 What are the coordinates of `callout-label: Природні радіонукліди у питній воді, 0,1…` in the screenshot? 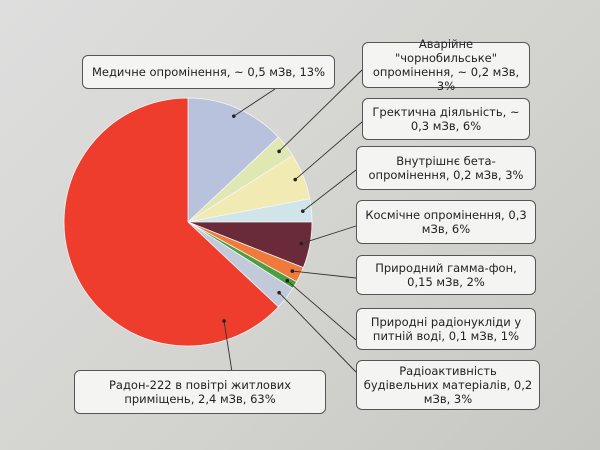 It's located at (446, 329).